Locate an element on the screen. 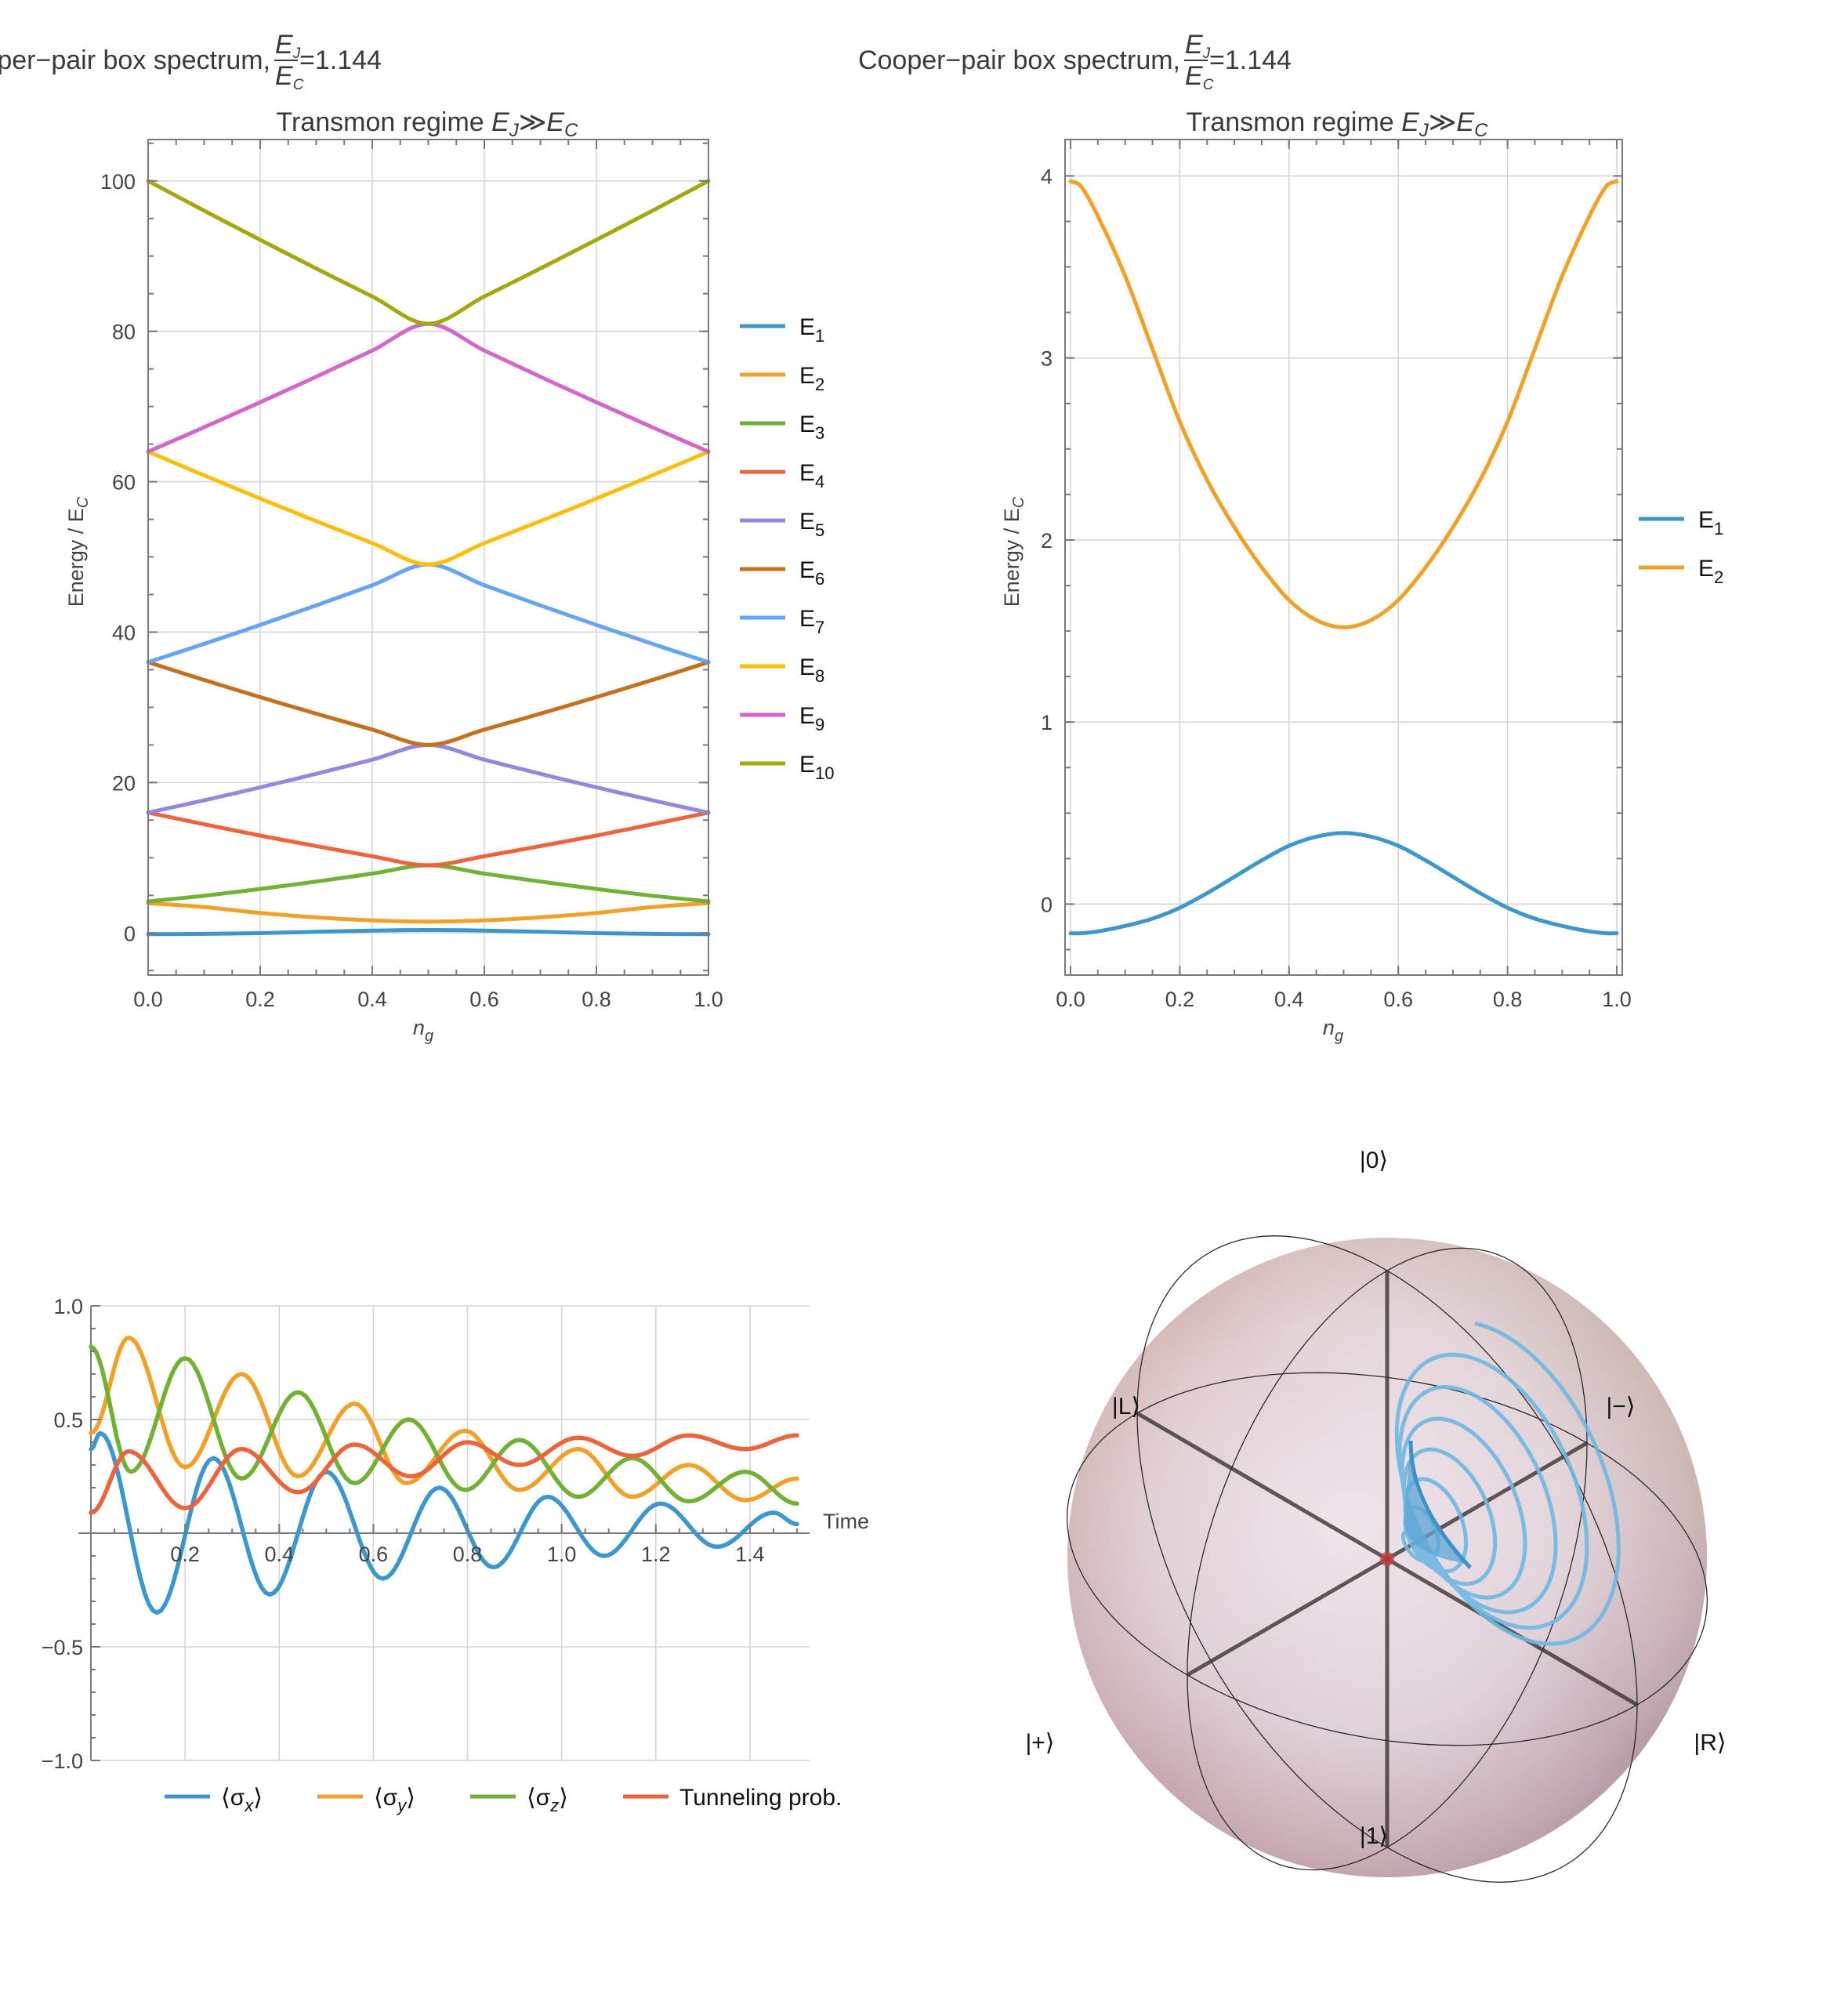  chart1-series is located at coordinates (428, 558).